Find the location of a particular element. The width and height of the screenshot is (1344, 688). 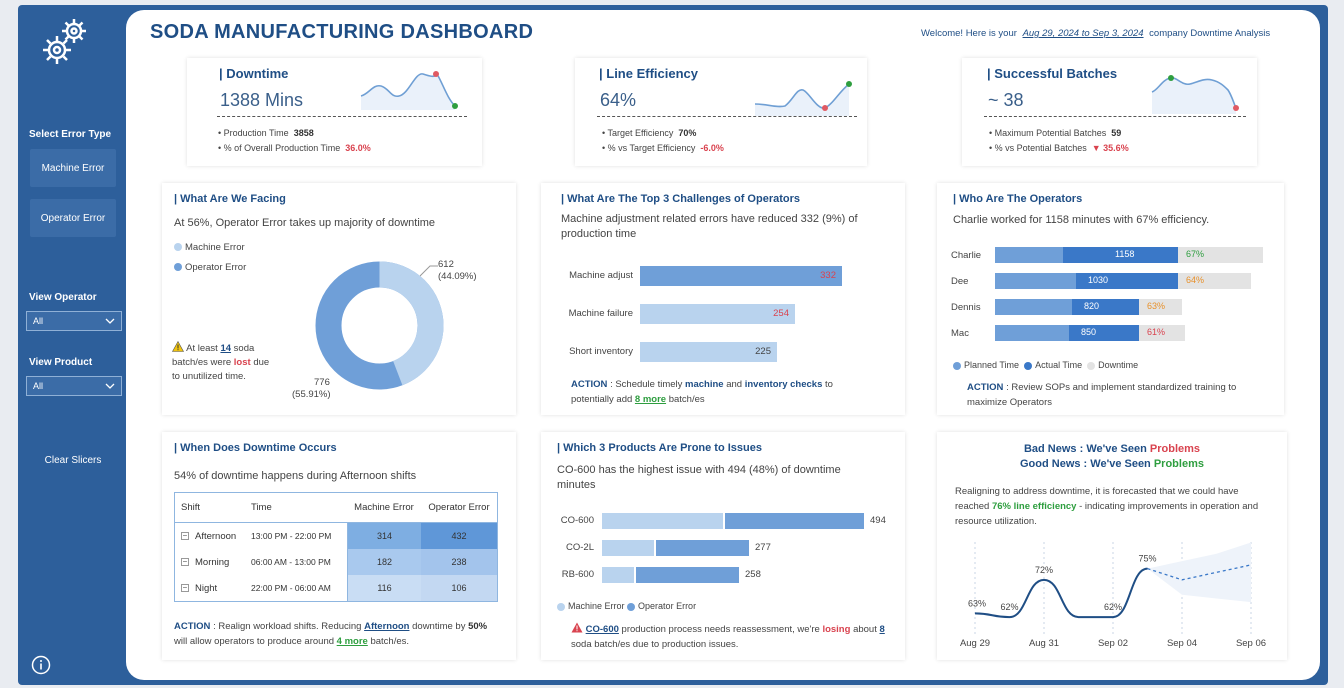

chevron-down-icon is located at coordinates (110, 321).